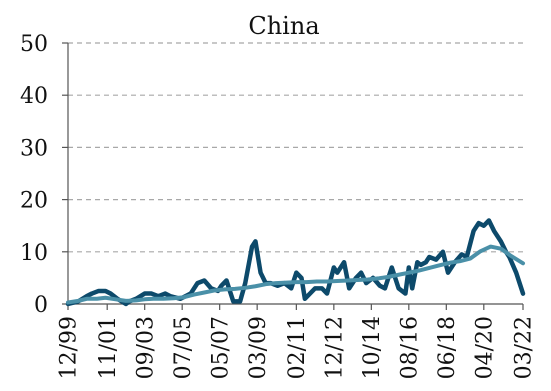  What do you see at coordinates (44, 175) in the screenshot?
I see `y-axis-tick-labels: 0 10 20 30 40 50` at bounding box center [44, 175].